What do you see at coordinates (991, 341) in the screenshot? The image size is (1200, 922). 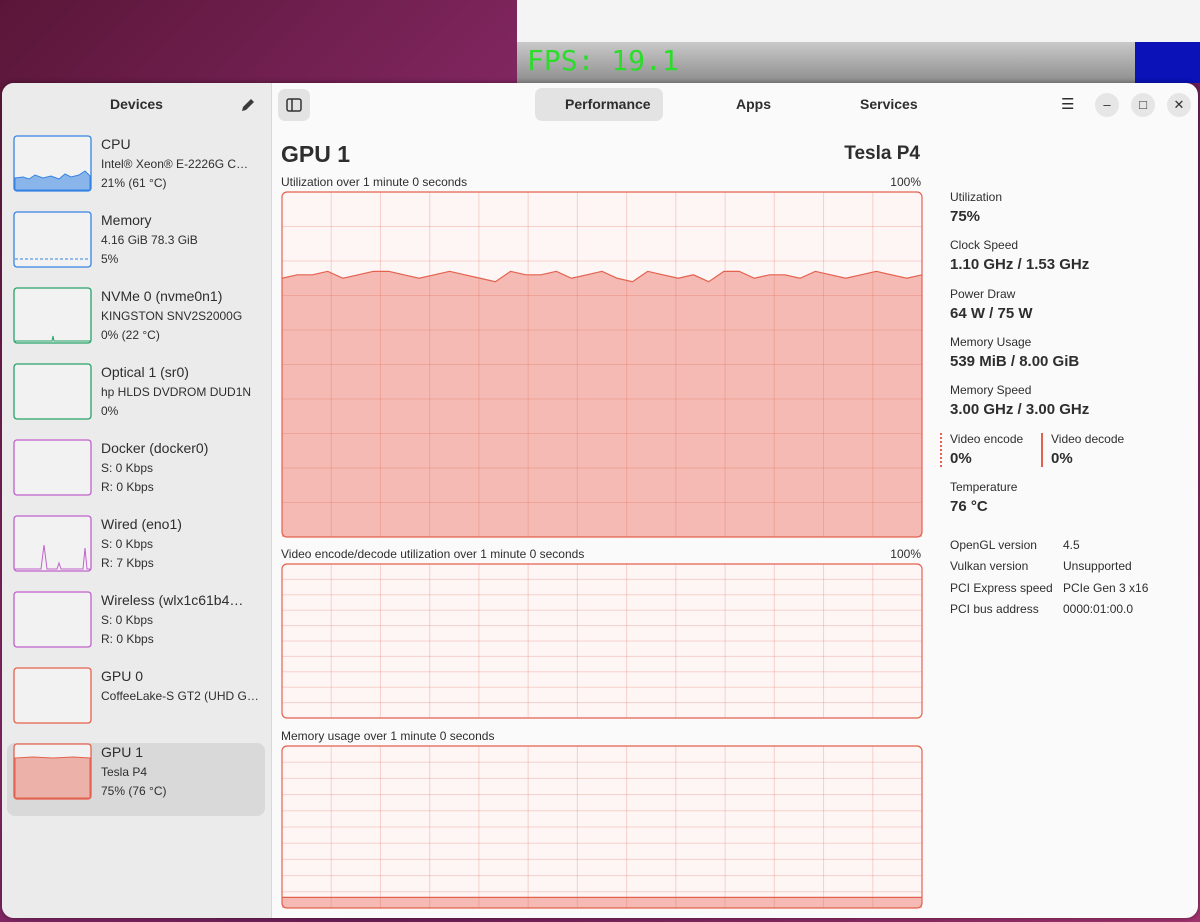 I see `stat-label: Memory Usage` at bounding box center [991, 341].